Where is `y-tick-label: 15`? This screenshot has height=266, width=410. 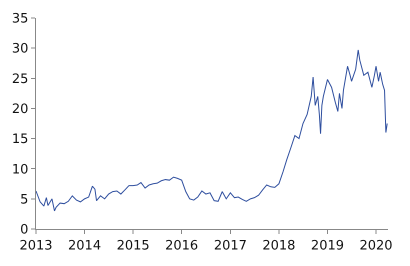
y-tick-label: 15 is located at coordinates (20, 140).